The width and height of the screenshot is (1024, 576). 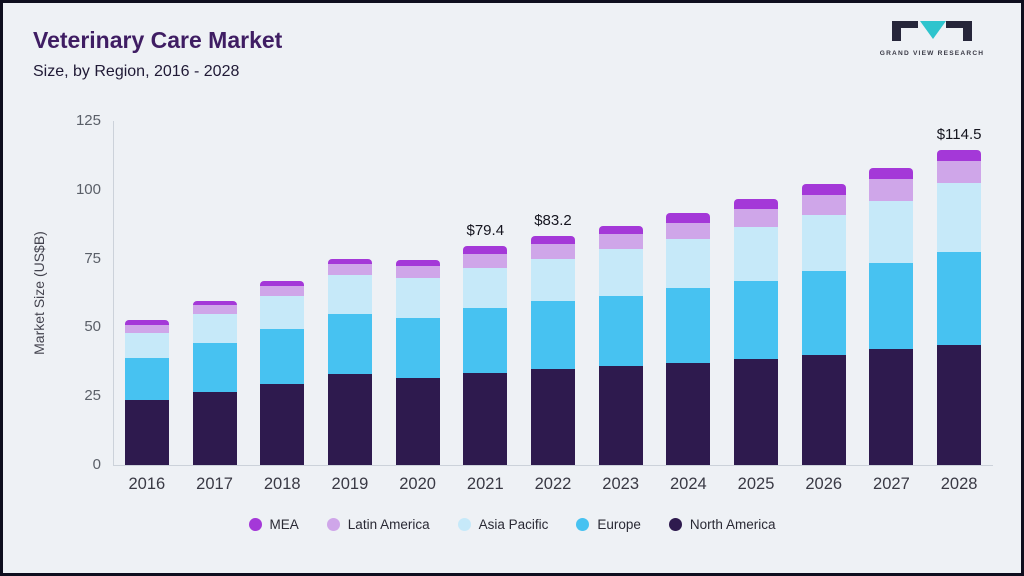 I want to click on legend-item-latin-america: Latin America, so click(x=378, y=524).